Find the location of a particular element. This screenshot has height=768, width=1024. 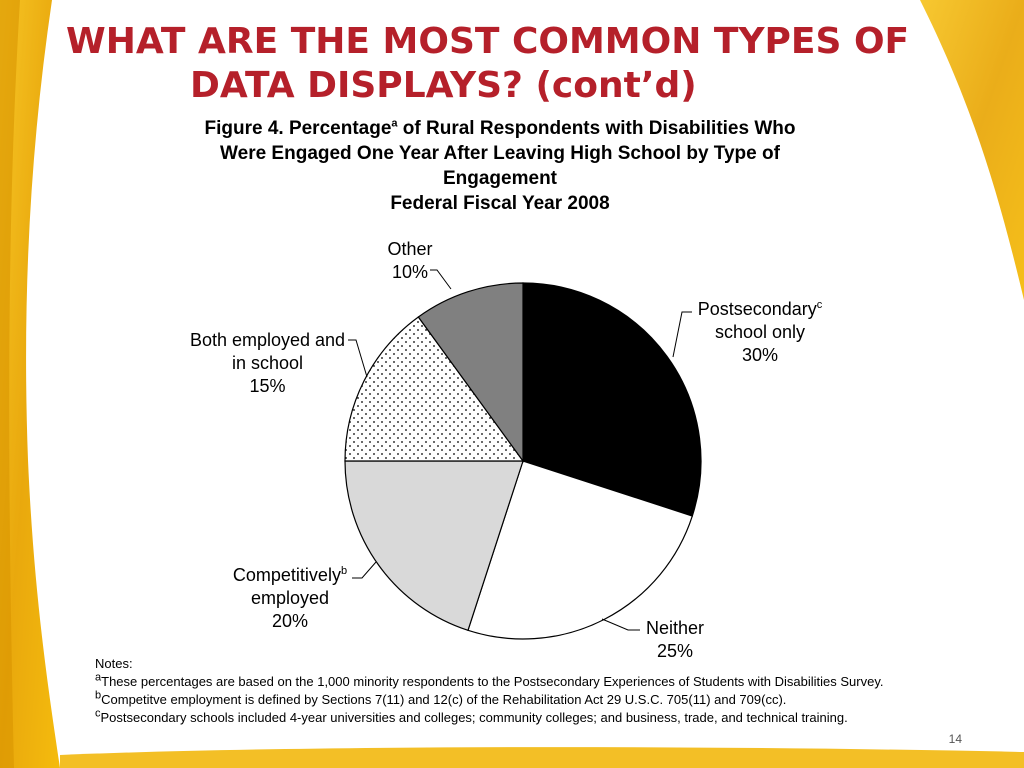

slice-value-neither: 25% is located at coordinates (675, 651).